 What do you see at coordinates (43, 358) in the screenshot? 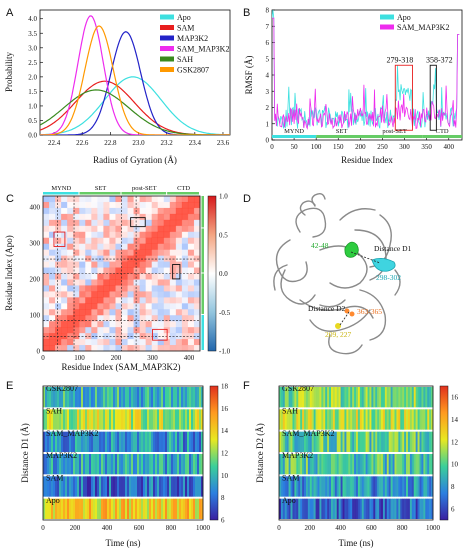
I see `panel-c-xtick-label: 0` at bounding box center [43, 358].